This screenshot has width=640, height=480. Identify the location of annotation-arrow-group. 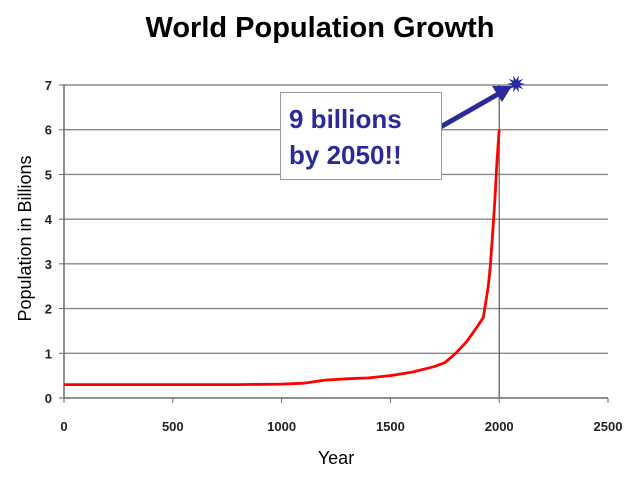
(476, 105).